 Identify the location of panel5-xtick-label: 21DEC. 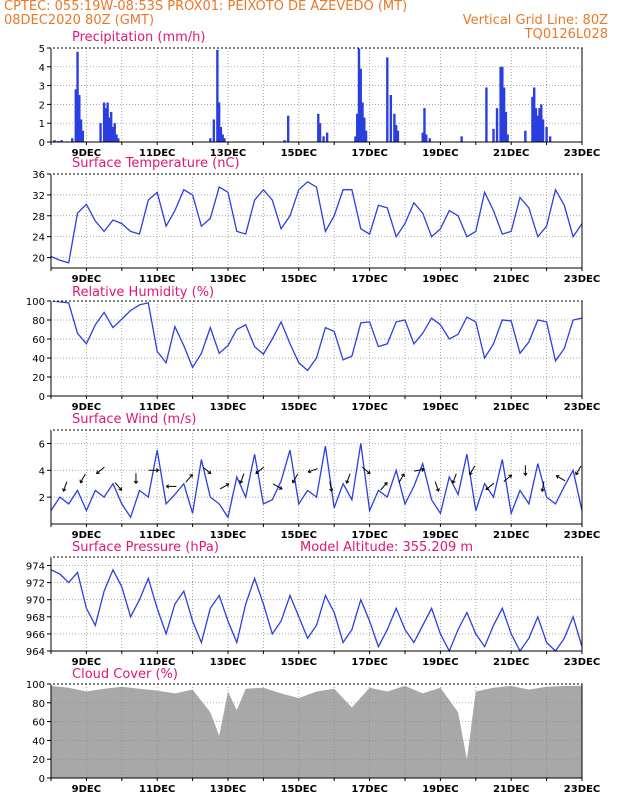
(511, 789).